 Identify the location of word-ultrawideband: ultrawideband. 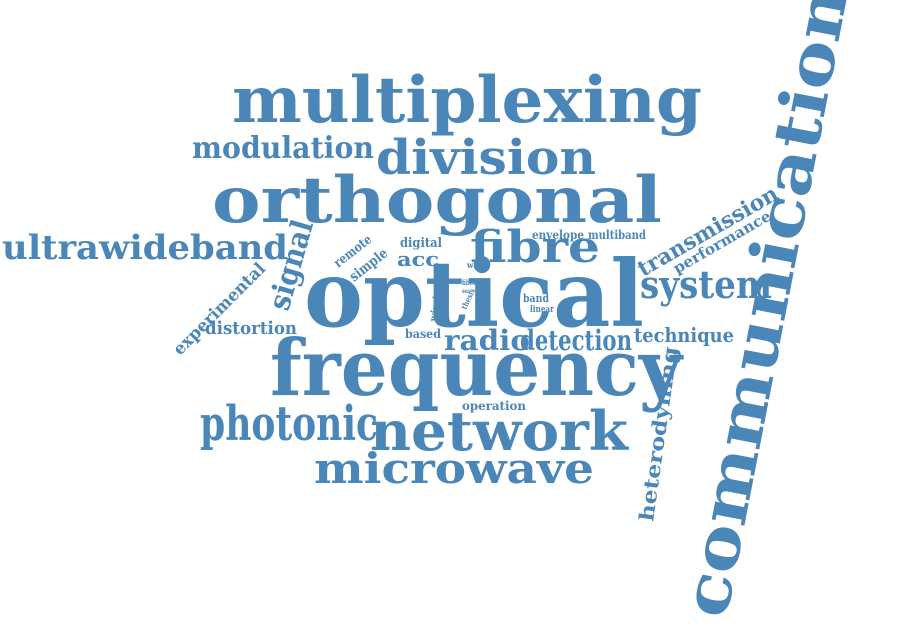
(145, 248).